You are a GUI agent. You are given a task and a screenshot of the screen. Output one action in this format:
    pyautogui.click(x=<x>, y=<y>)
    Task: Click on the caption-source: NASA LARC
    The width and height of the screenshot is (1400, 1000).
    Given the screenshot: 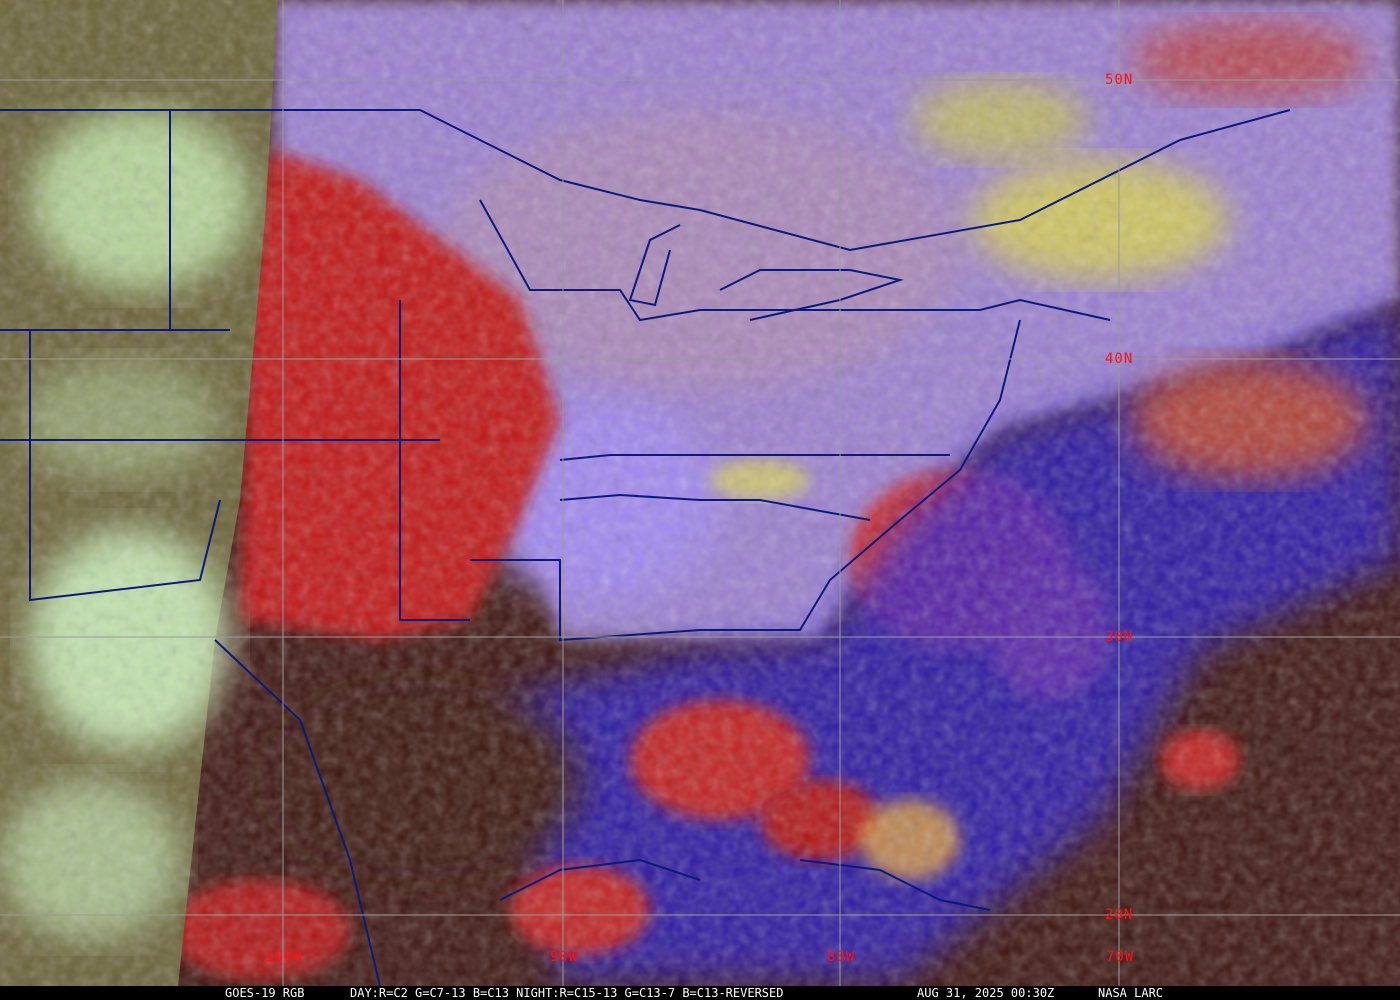 What is the action you would take?
    pyautogui.click(x=1131, y=993)
    